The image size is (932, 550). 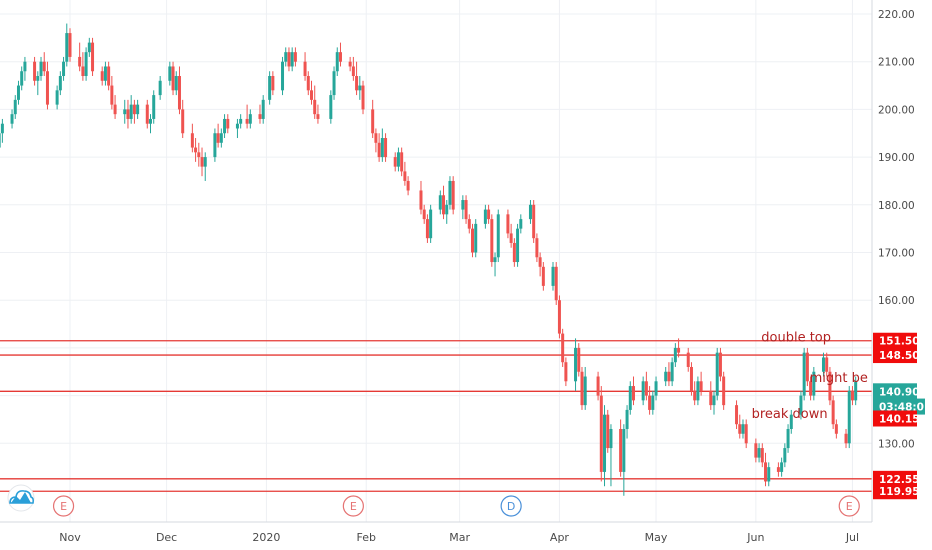 I want to click on price-axis-panel, so click(x=902, y=261).